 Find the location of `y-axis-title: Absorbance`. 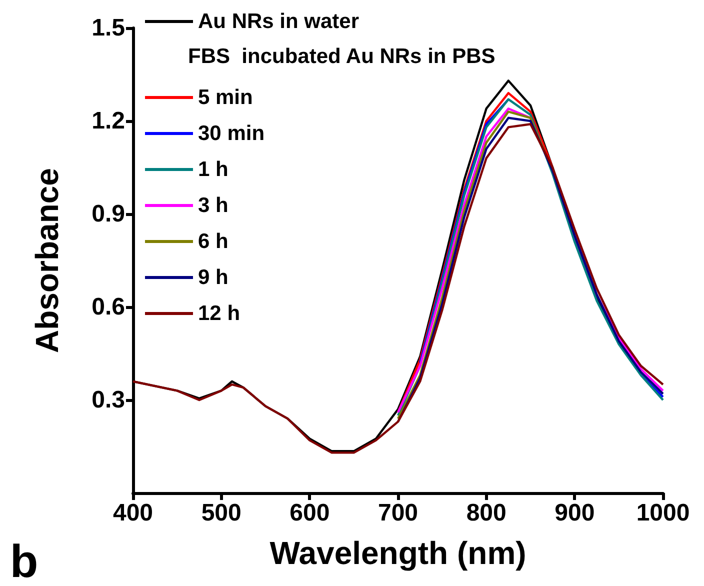

y-axis-title: Absorbance is located at coordinates (47, 260).